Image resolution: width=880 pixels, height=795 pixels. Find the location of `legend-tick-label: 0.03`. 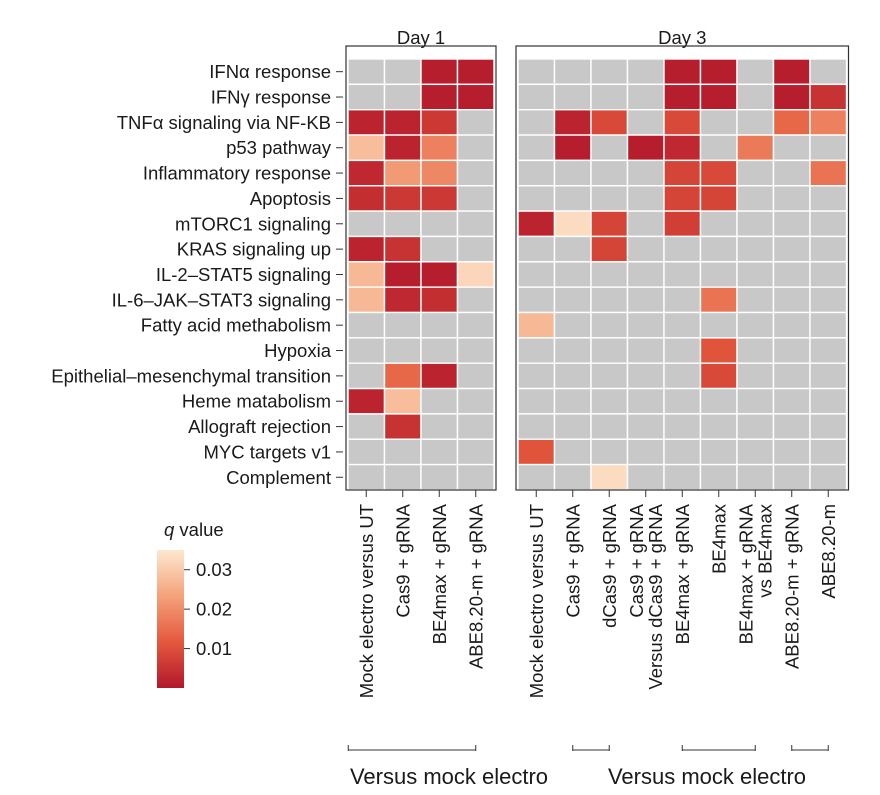

legend-tick-label: 0.03 is located at coordinates (214, 569).